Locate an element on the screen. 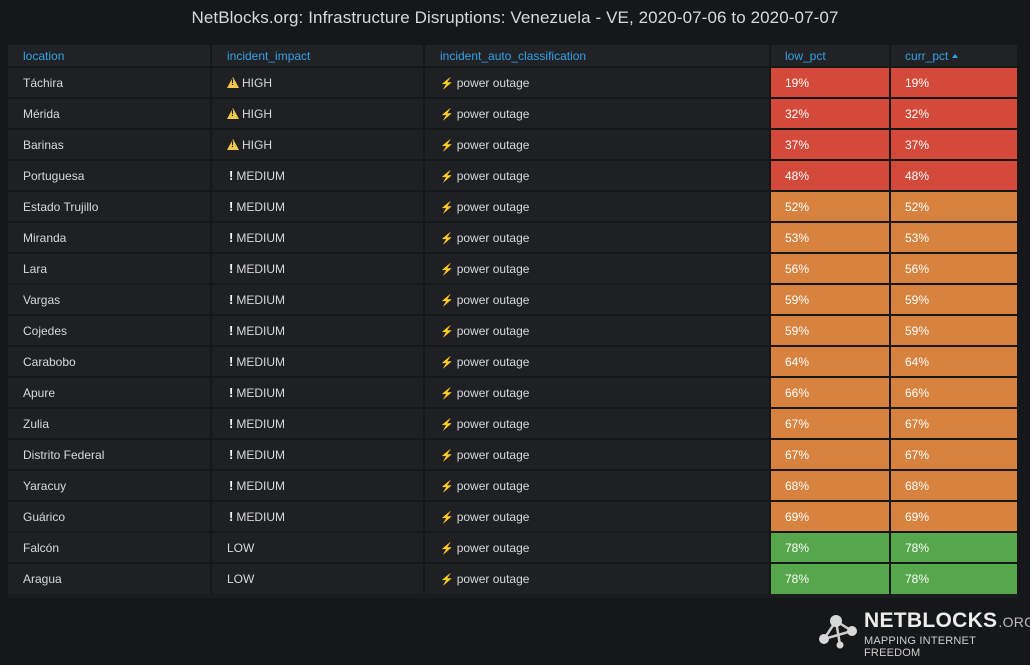 This screenshot has height=665, width=1030. cell-incident-impact: HIGH is located at coordinates (318, 82).